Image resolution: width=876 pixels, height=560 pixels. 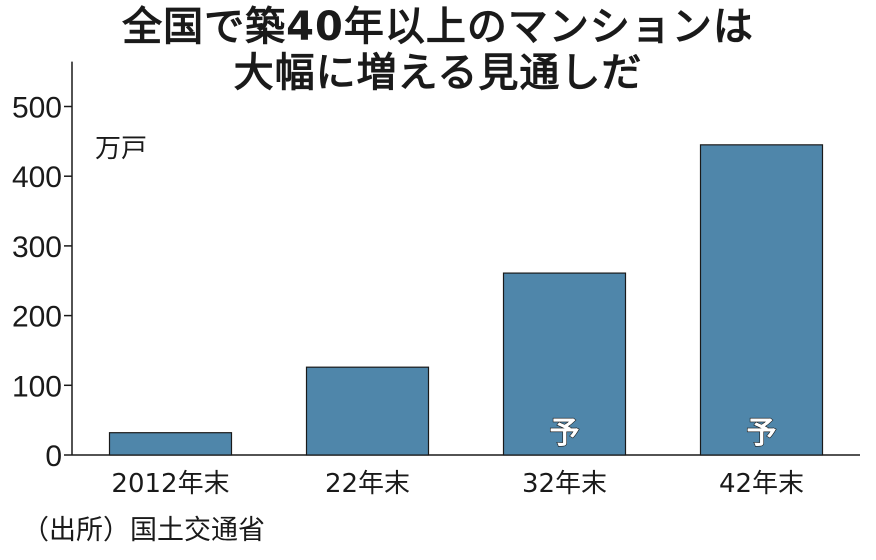 What do you see at coordinates (53, 456) in the screenshot?
I see `y-tick-label: 0` at bounding box center [53, 456].